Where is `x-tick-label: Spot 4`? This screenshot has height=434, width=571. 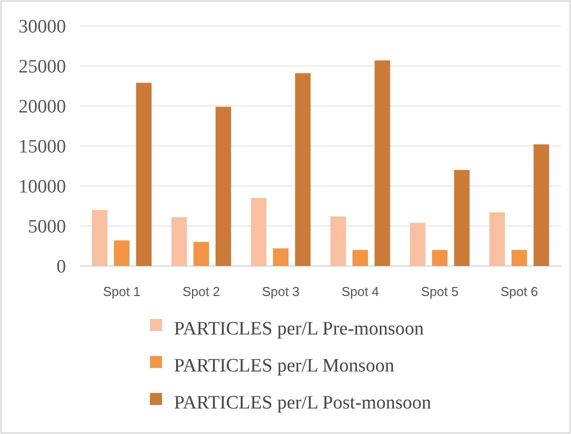 x-tick-label: Spot 4 is located at coordinates (360, 291).